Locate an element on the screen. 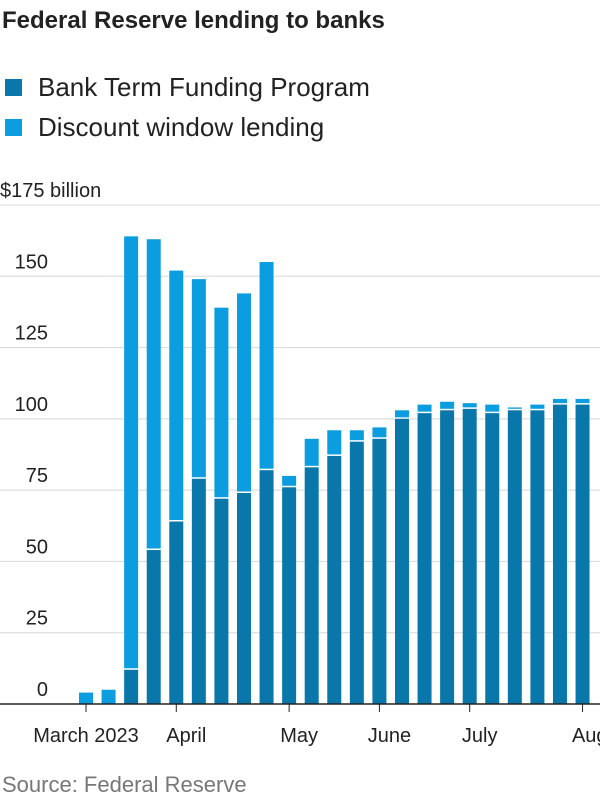 This screenshot has height=800, width=600. legend-label: Bank Term Funding Program is located at coordinates (204, 87).